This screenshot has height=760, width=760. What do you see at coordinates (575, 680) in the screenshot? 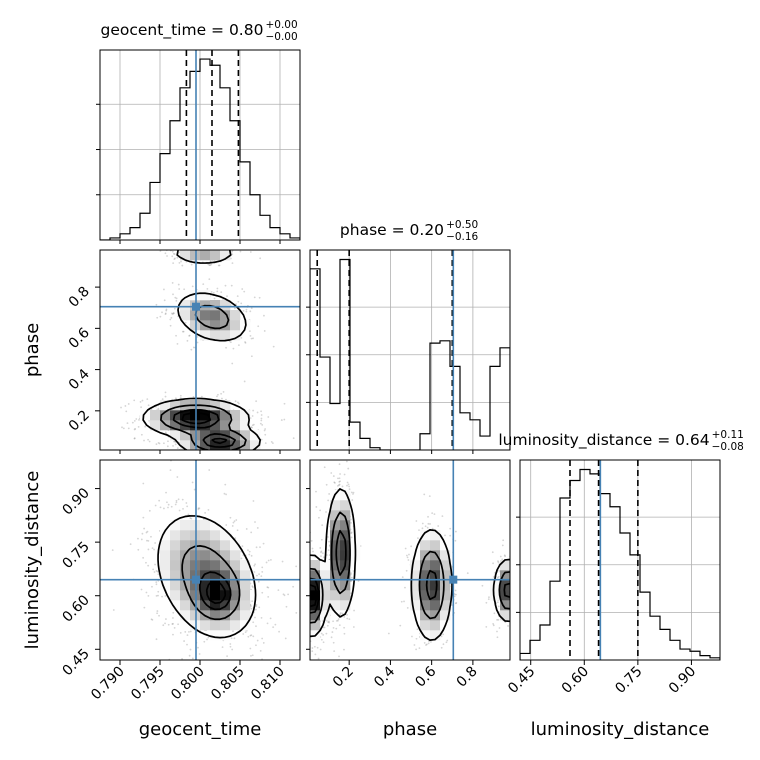
I see `x-tick-label: 0.60` at bounding box center [575, 680].